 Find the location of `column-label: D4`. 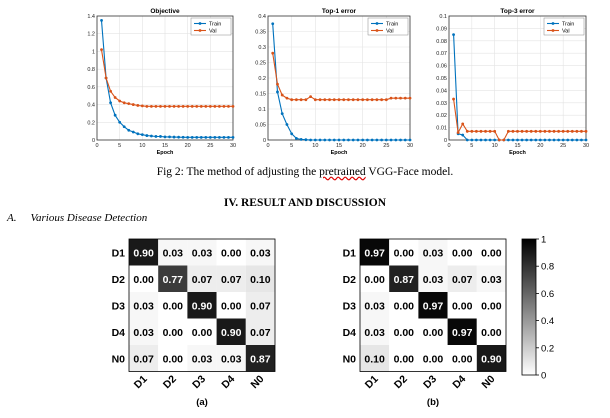

column-label: D4 is located at coordinates (459, 382).